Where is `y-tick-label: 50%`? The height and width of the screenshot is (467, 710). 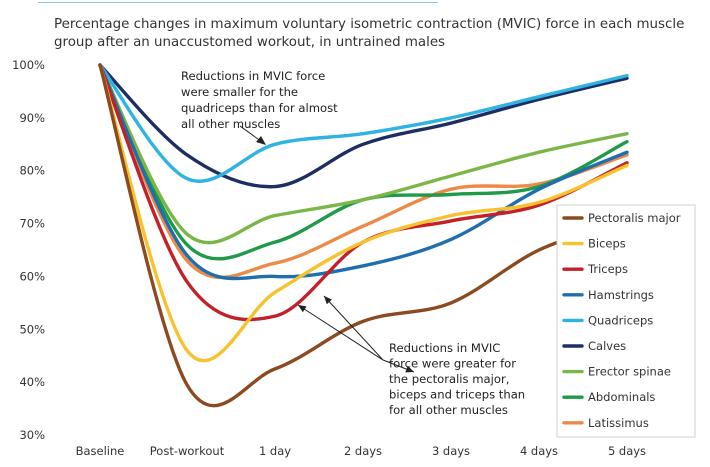
y-tick-label: 50% is located at coordinates (32, 329).